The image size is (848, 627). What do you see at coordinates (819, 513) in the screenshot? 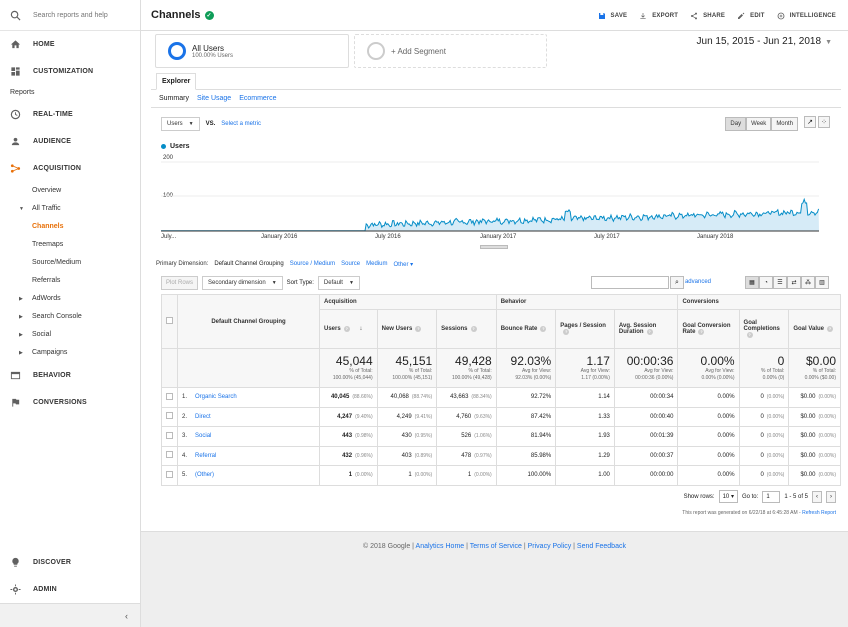
I see `refresh-report-link: Refresh Report` at bounding box center [819, 513].